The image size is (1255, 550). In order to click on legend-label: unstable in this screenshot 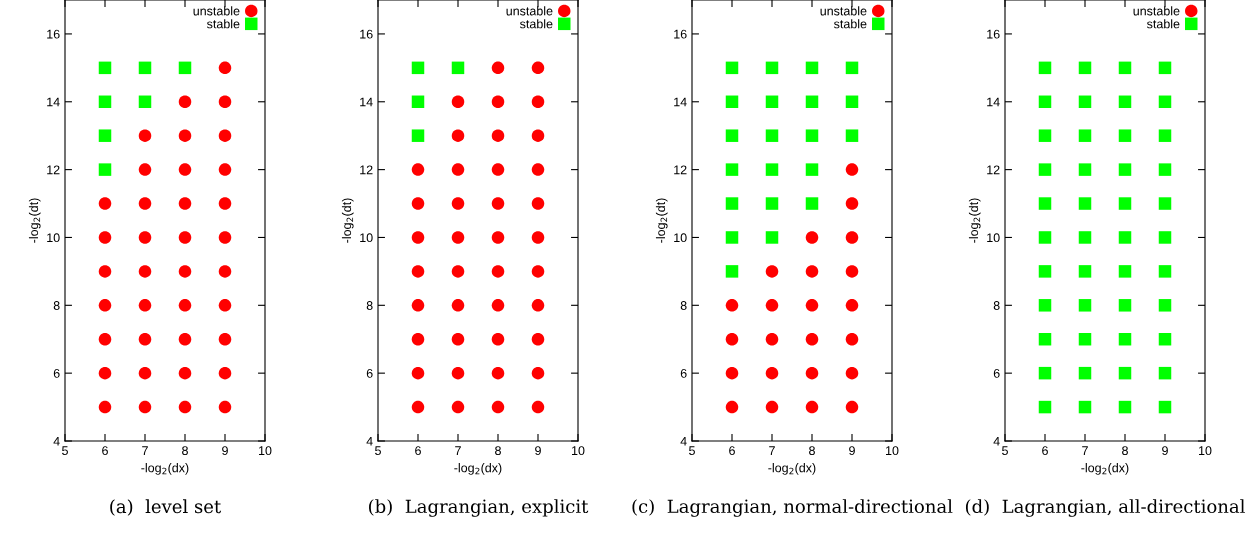, I will do `click(843, 11)`.